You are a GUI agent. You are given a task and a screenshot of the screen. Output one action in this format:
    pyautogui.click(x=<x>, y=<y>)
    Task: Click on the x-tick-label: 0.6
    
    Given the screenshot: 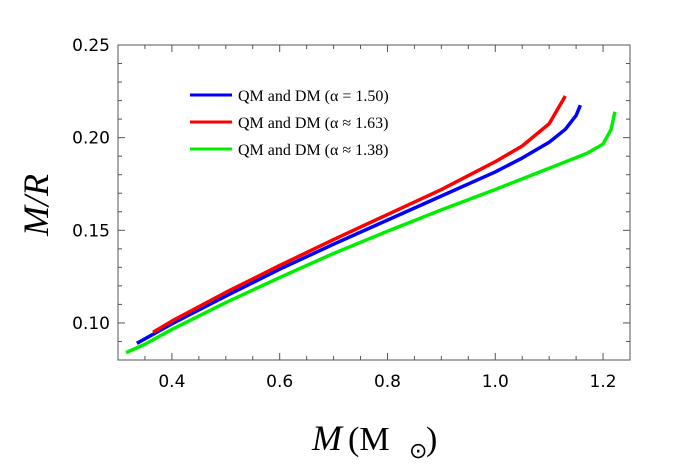 What is the action you would take?
    pyautogui.click(x=279, y=382)
    